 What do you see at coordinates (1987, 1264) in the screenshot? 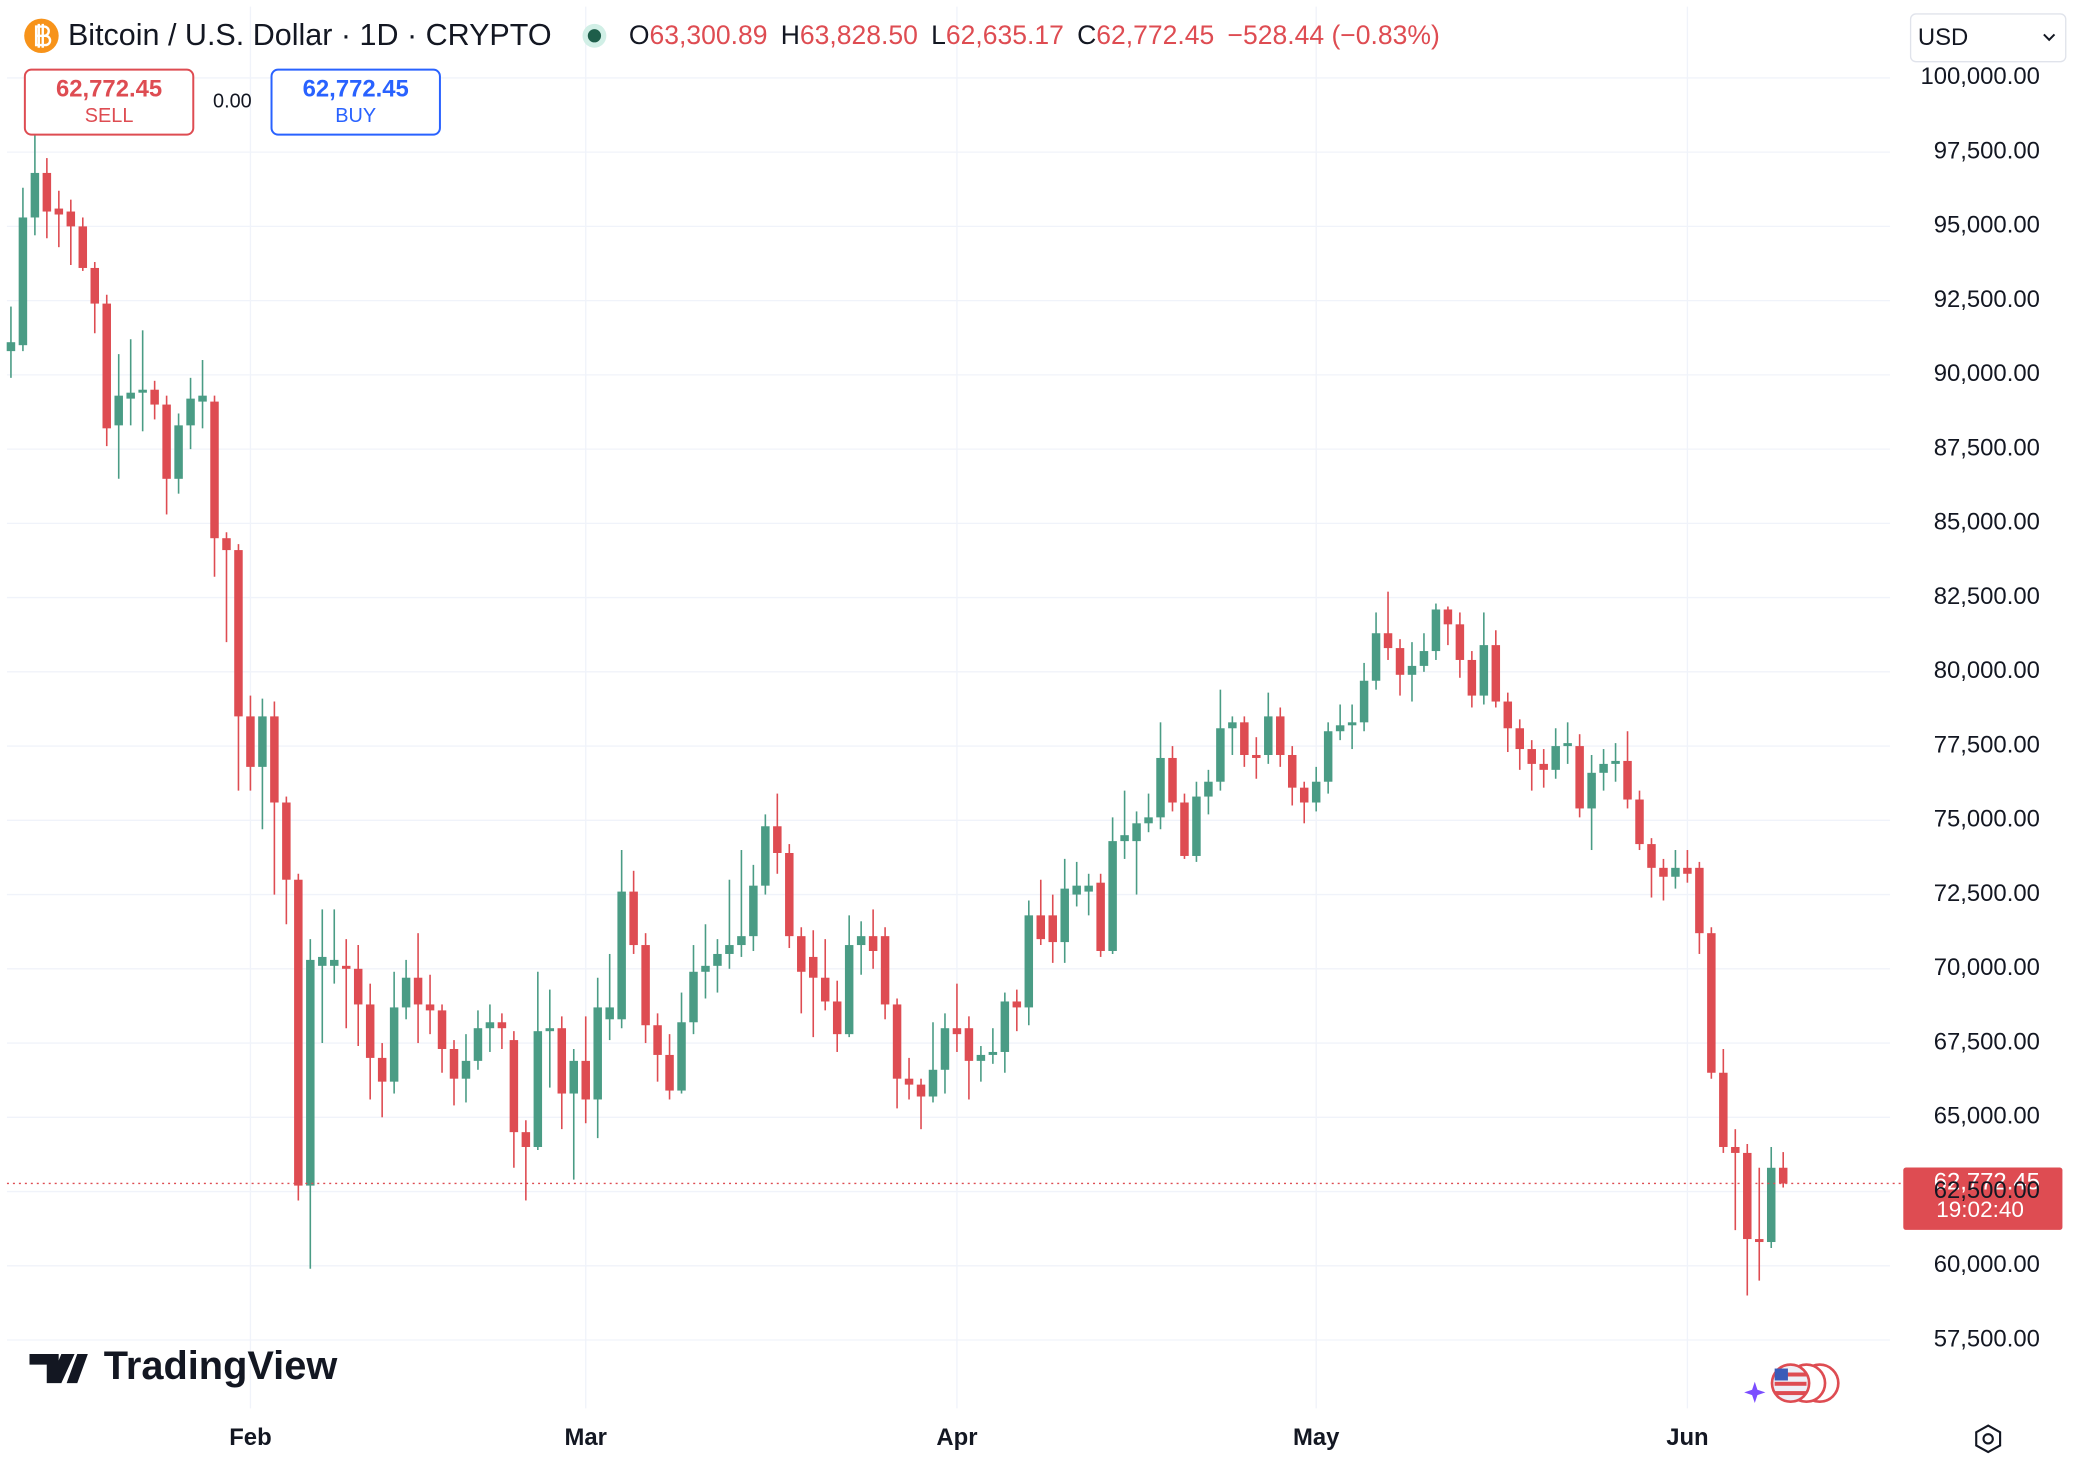
I see `y-tick-label: 60,000.00` at bounding box center [1987, 1264].